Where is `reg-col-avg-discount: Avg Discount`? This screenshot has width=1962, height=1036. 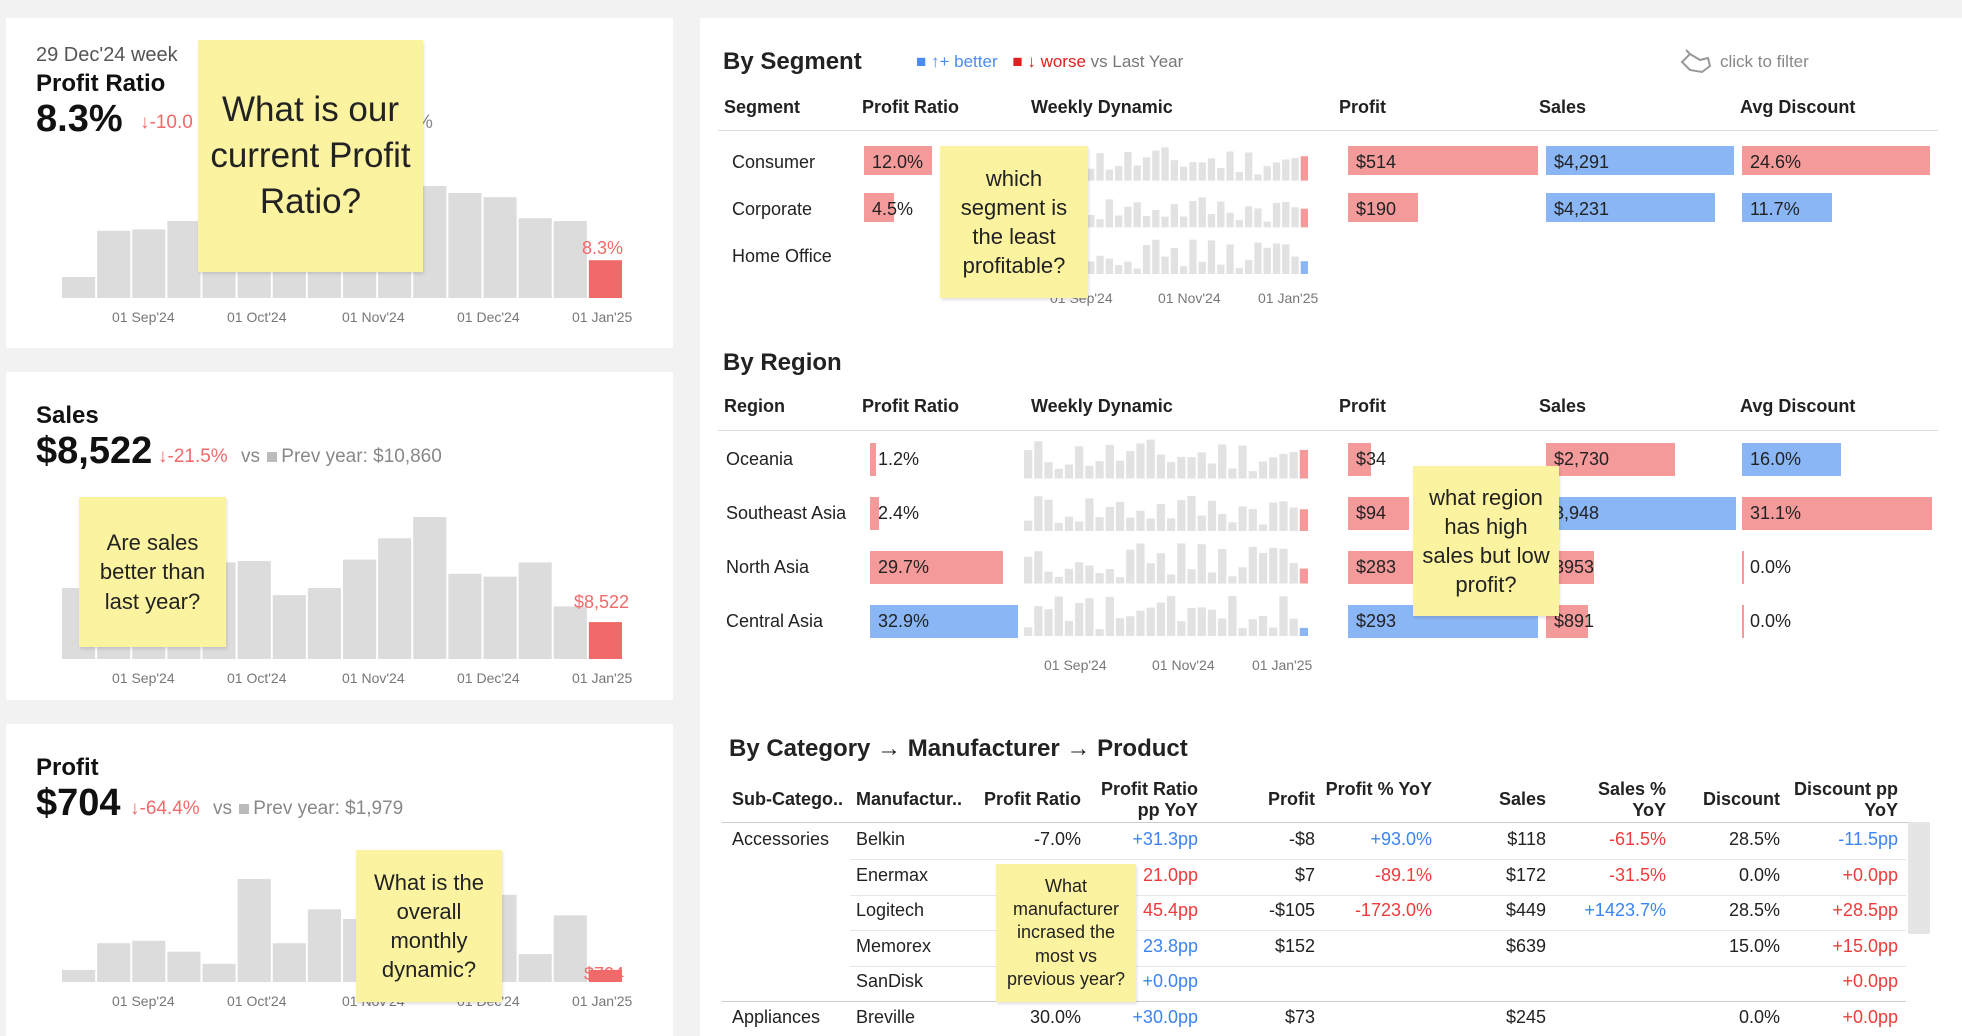 reg-col-avg-discount: Avg Discount is located at coordinates (1798, 406).